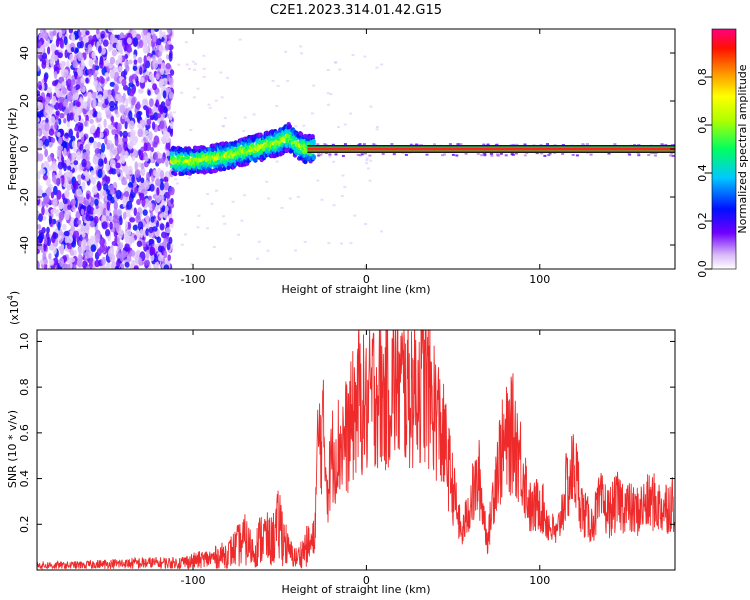  I want to click on top-x-axis-label: Height of straight line (km), so click(355, 289).